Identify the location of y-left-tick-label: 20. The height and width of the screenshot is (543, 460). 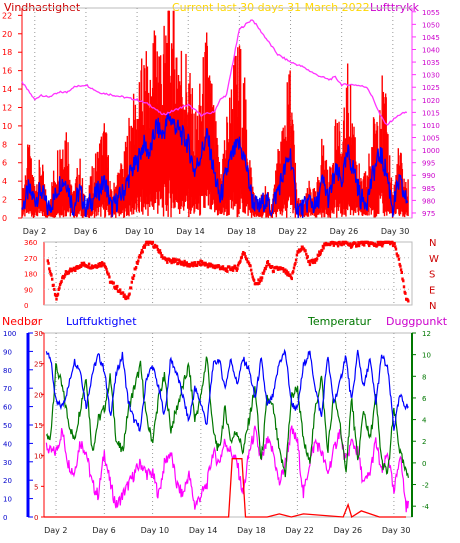
(7, 34).